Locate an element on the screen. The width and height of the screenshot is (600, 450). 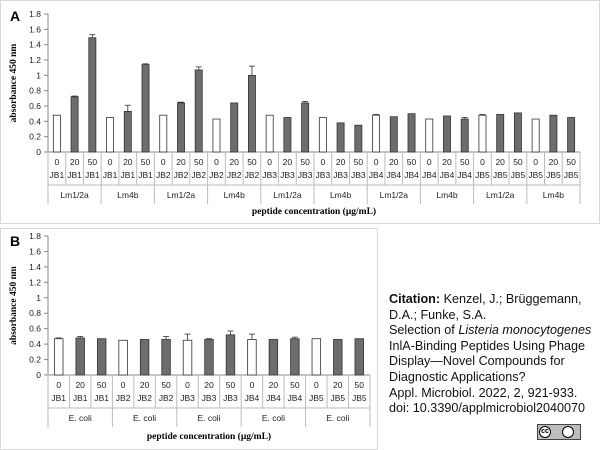
citation-label: Citation: is located at coordinates (415, 299).